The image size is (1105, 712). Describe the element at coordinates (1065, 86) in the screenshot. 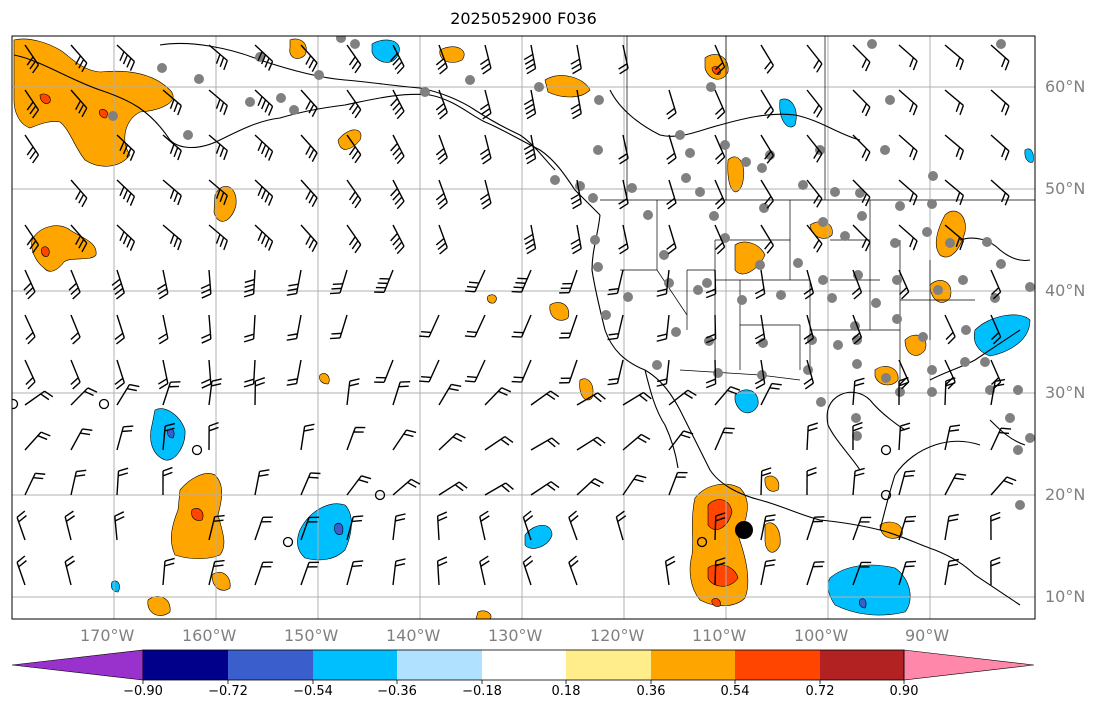

I see `lat-label-60n: 60°N` at that location.